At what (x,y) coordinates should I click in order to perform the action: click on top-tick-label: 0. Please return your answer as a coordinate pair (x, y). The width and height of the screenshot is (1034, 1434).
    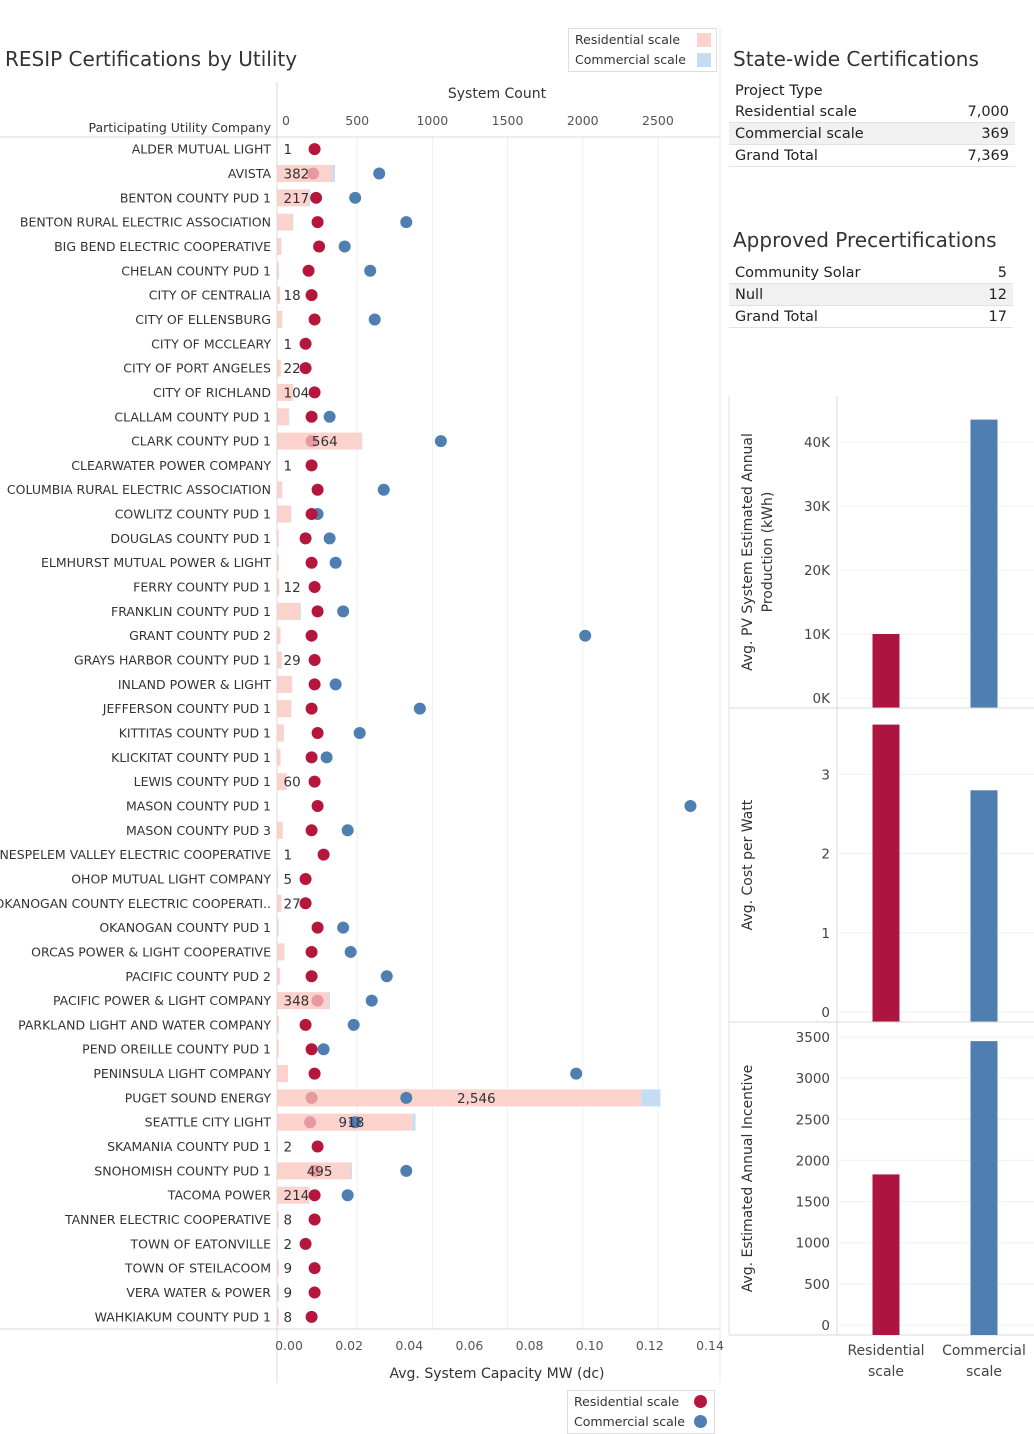
    Looking at the image, I should click on (286, 120).